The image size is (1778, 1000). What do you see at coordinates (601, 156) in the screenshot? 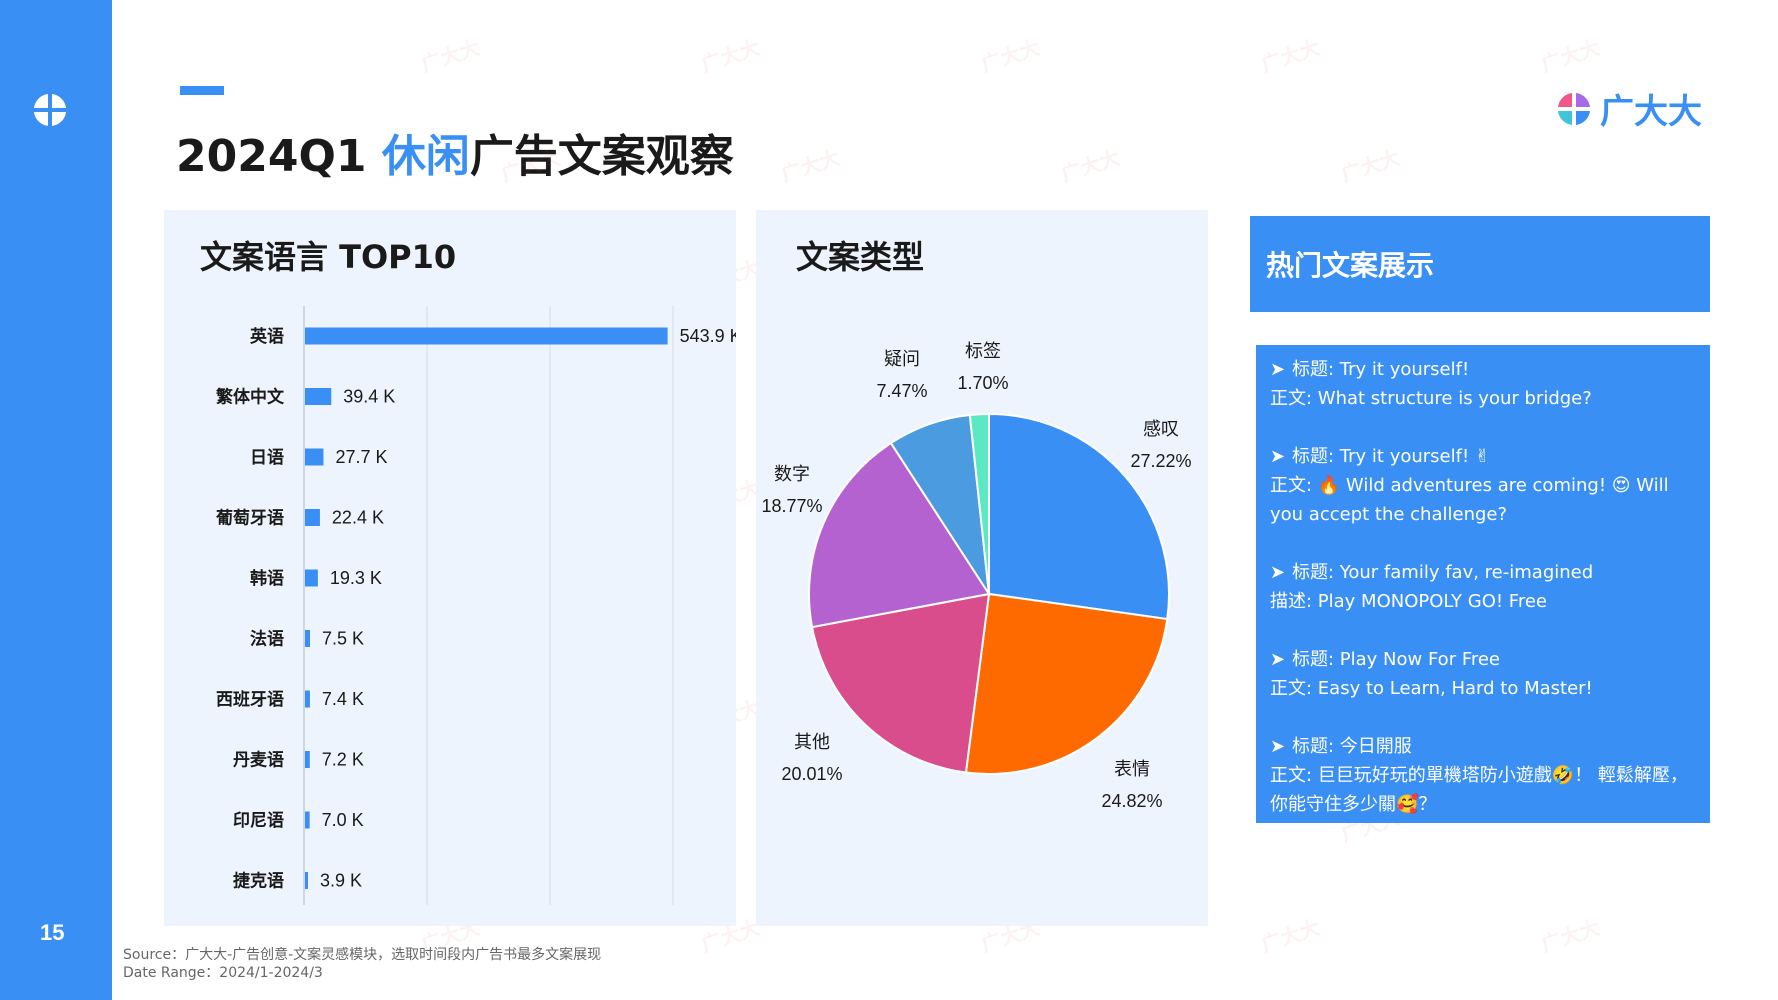
I see `page-title-suffix: 广告文案观察` at bounding box center [601, 156].